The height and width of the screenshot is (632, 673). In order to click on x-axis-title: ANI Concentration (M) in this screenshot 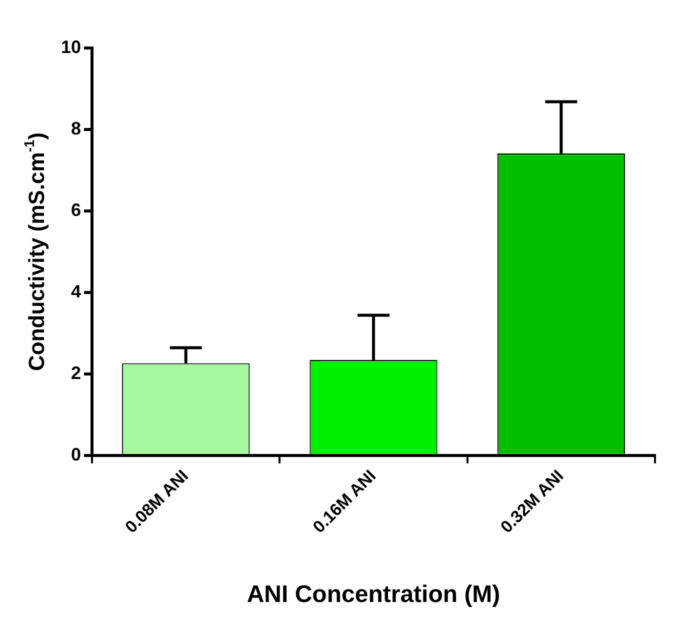, I will do `click(373, 594)`.